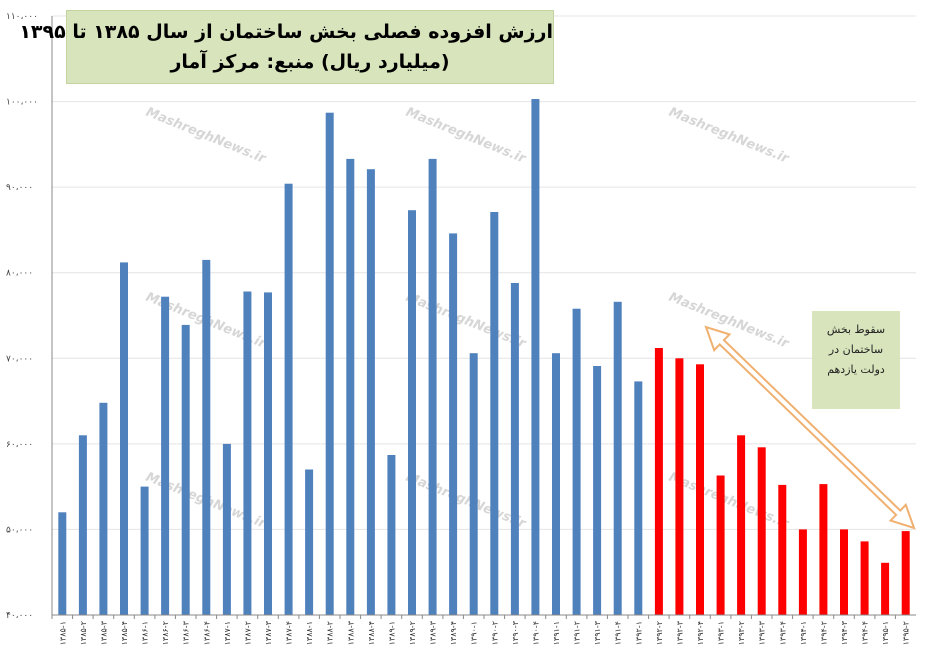 The width and height of the screenshot is (926, 663). What do you see at coordinates (782, 633) in the screenshot?
I see `x-tick-label: ۱۳۹۳-۴` at bounding box center [782, 633].